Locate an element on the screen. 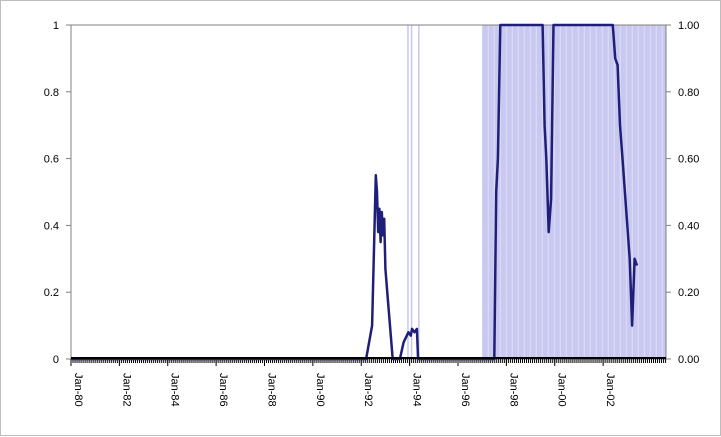  y-tick-label-left: 1 is located at coordinates (56, 26).